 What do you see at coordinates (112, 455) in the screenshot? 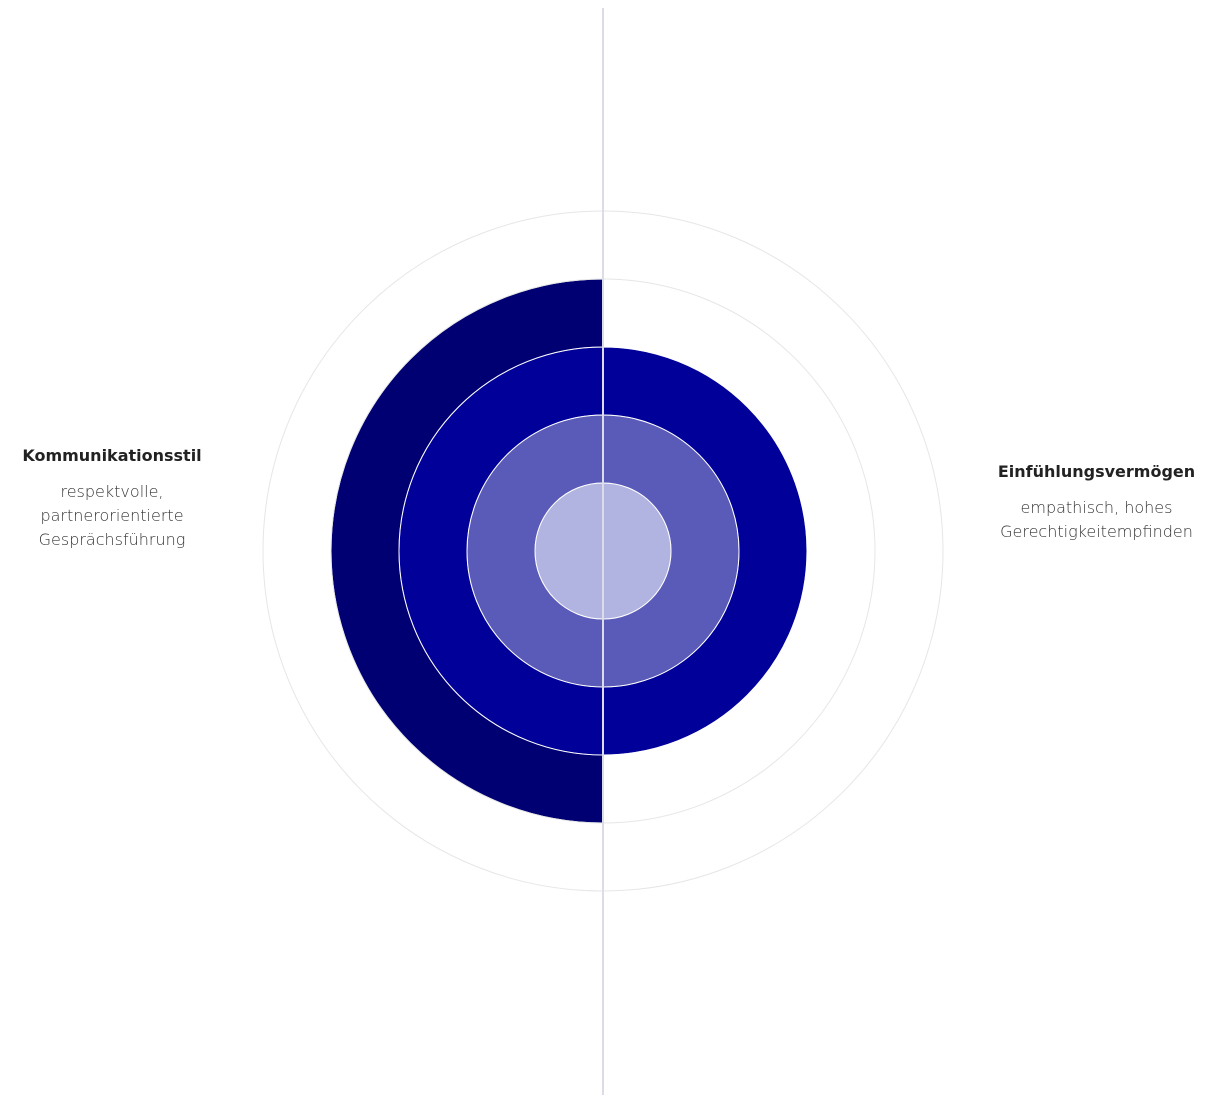
I see `left-category-title: Kommunikationsstil` at bounding box center [112, 455].